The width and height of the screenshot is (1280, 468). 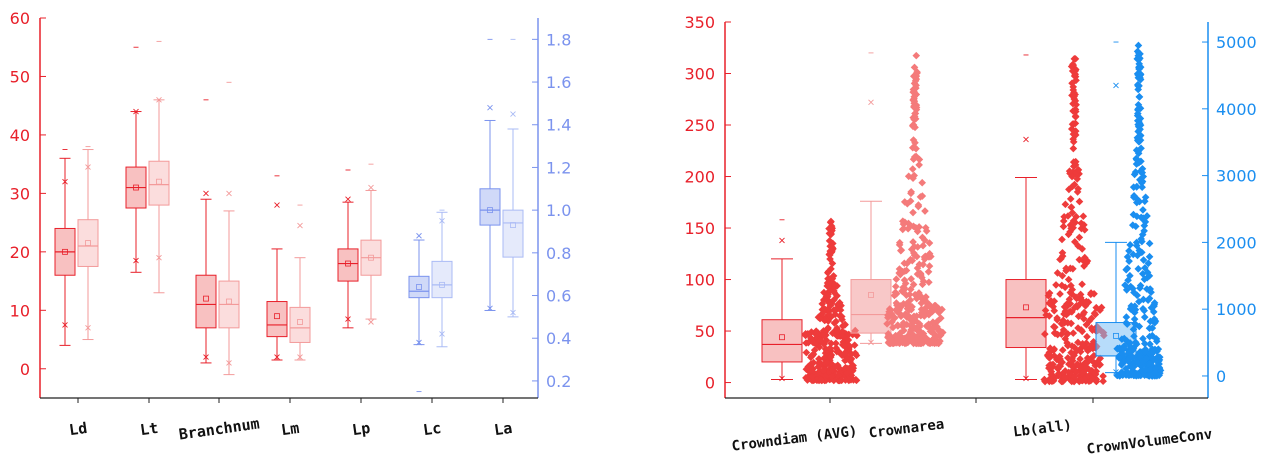 I want to click on chart1-category-label: Lt, so click(x=149, y=429).